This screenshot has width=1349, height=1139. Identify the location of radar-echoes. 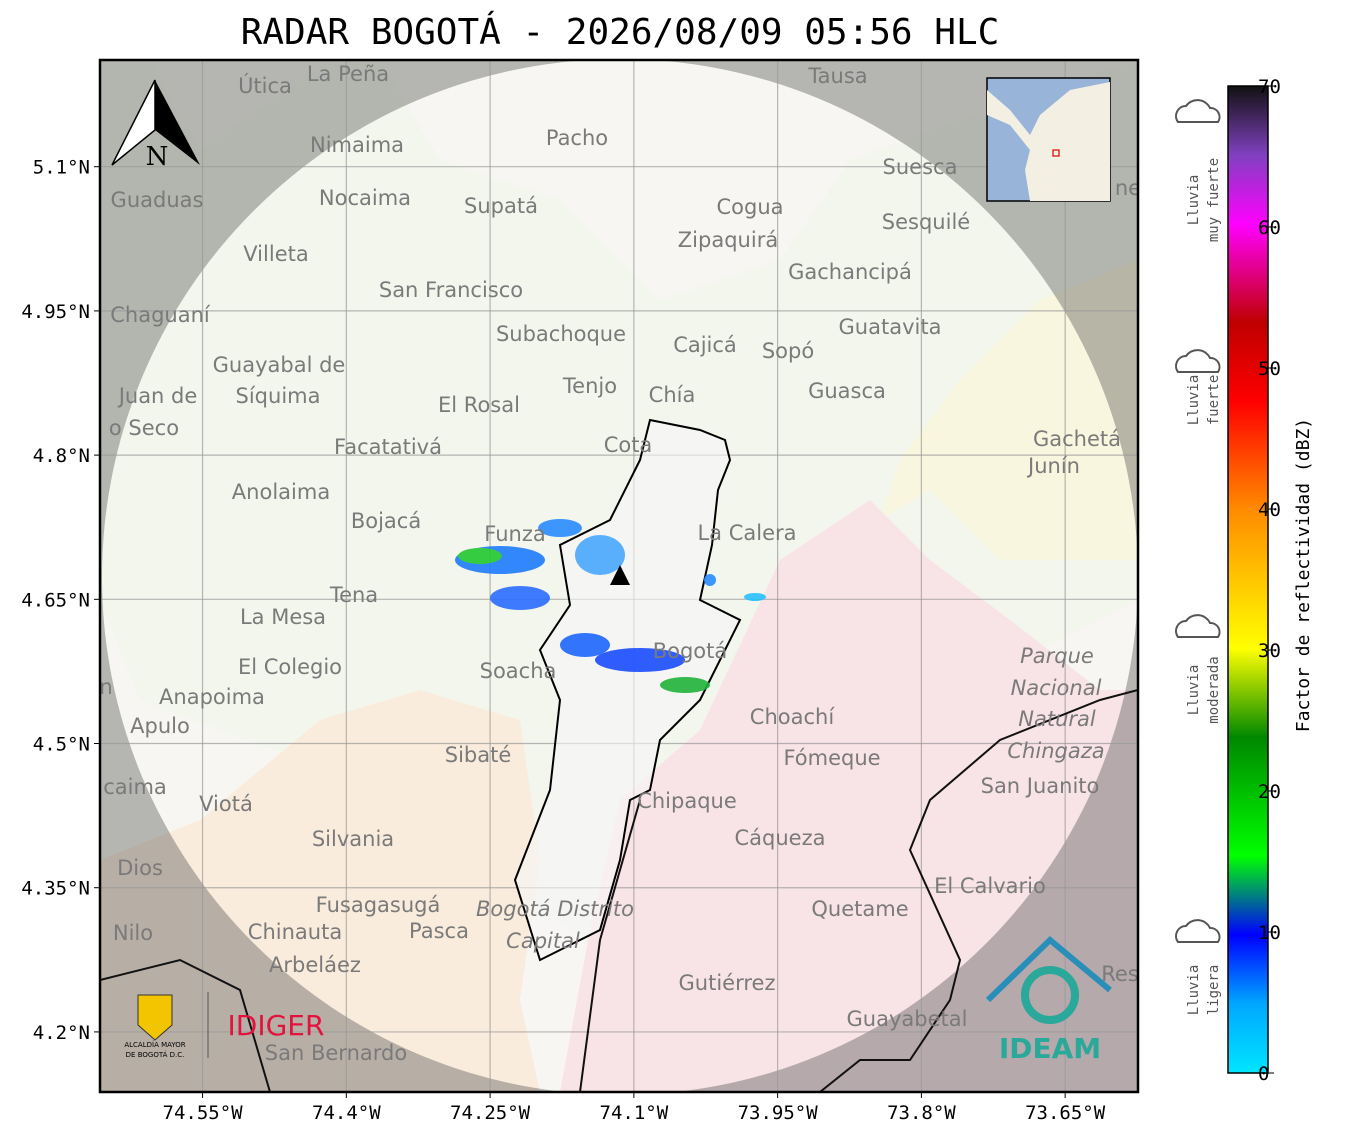
(610, 606).